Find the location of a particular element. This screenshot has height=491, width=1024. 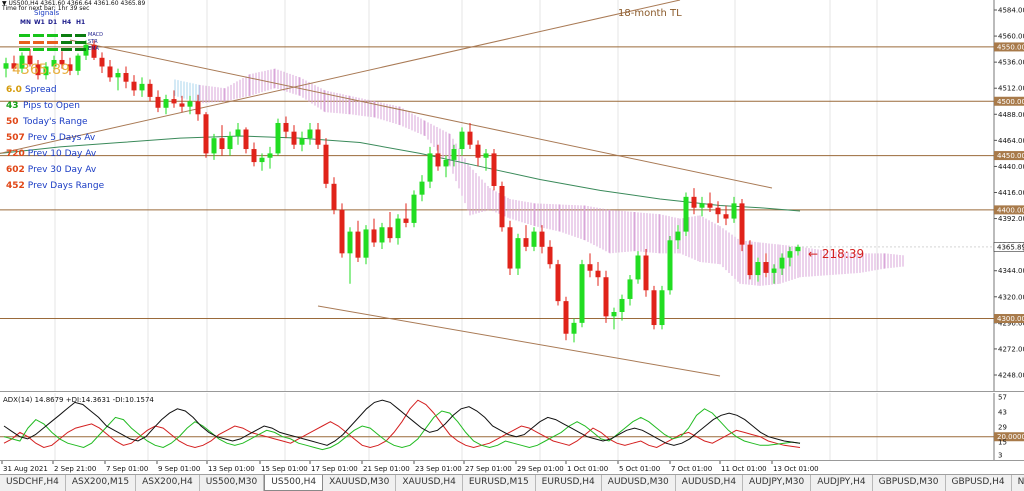

chart-tab-eurusd-h4: EURUSD,H4 is located at coordinates (569, 483).